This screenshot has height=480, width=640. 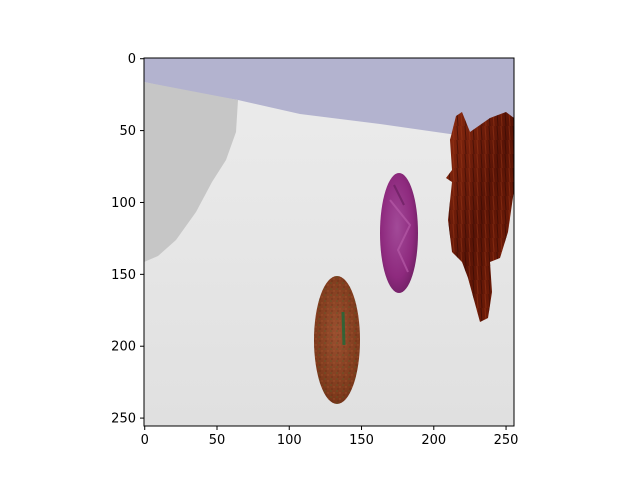 What do you see at coordinates (123, 275) in the screenshot?
I see `y-tick-label: 150` at bounding box center [123, 275].